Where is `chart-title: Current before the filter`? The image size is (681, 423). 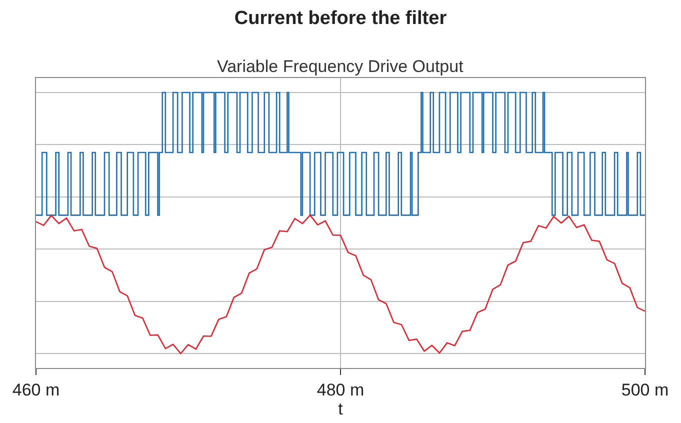
chart-title: Current before the filter is located at coordinates (341, 18).